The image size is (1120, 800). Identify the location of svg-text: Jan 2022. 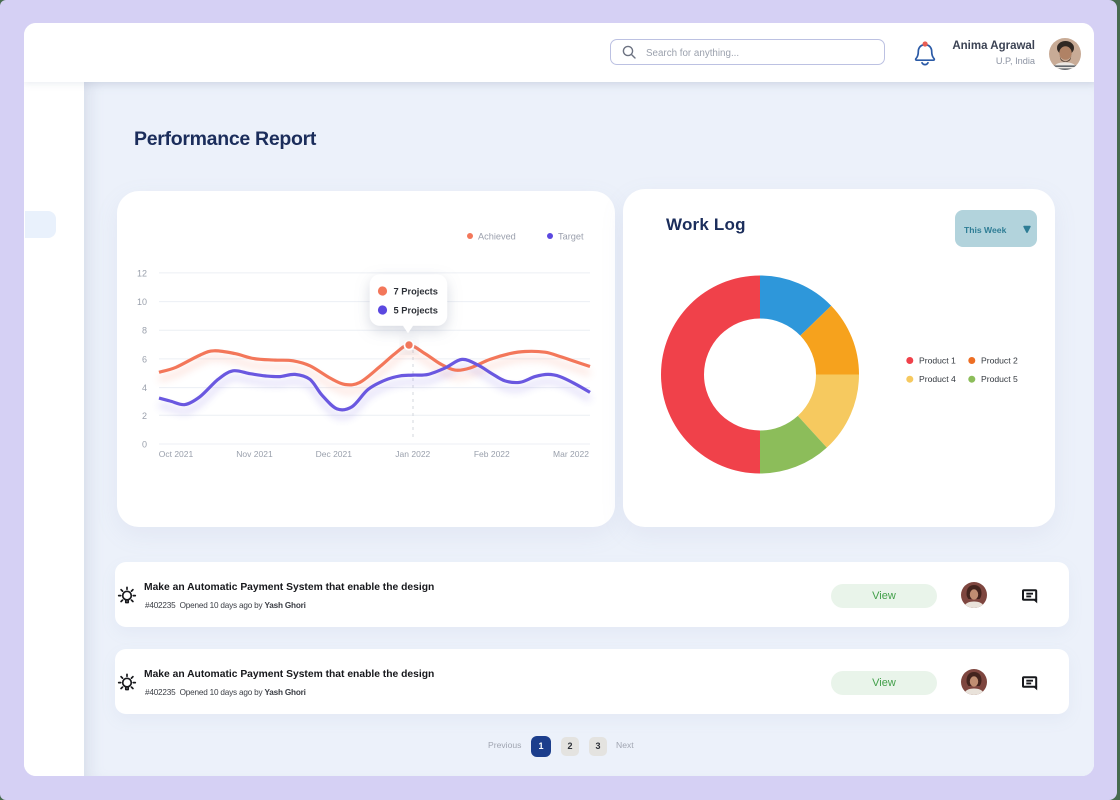
(412, 454).